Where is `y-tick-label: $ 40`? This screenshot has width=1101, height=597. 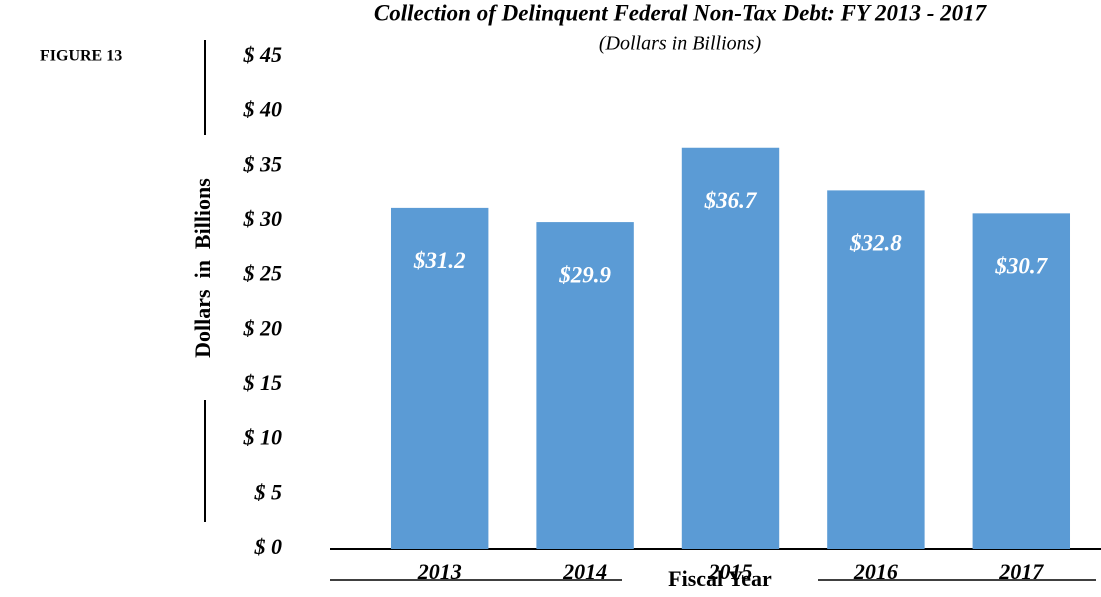
y-tick-label: $ 40 is located at coordinates (263, 109).